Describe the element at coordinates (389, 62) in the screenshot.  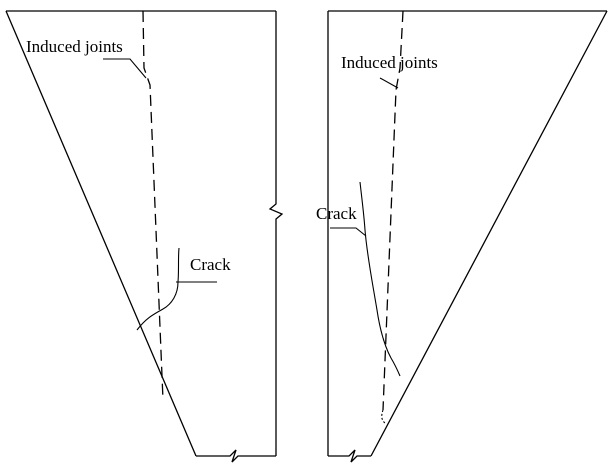
I see `right-induced-joints-label: Induced joints` at that location.